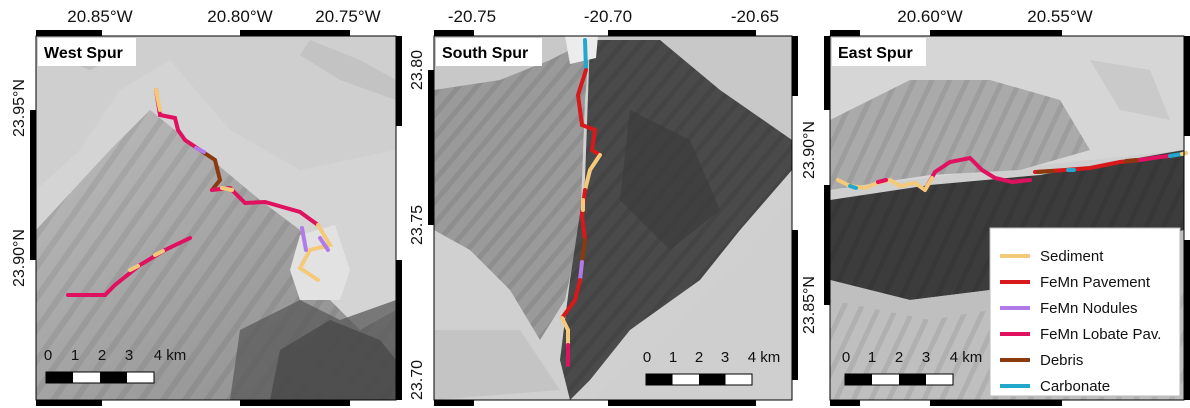 Image resolution: width=1190 pixels, height=408 pixels. What do you see at coordinates (581, 202) in the screenshot?
I see `south-spur-transect` at bounding box center [581, 202].